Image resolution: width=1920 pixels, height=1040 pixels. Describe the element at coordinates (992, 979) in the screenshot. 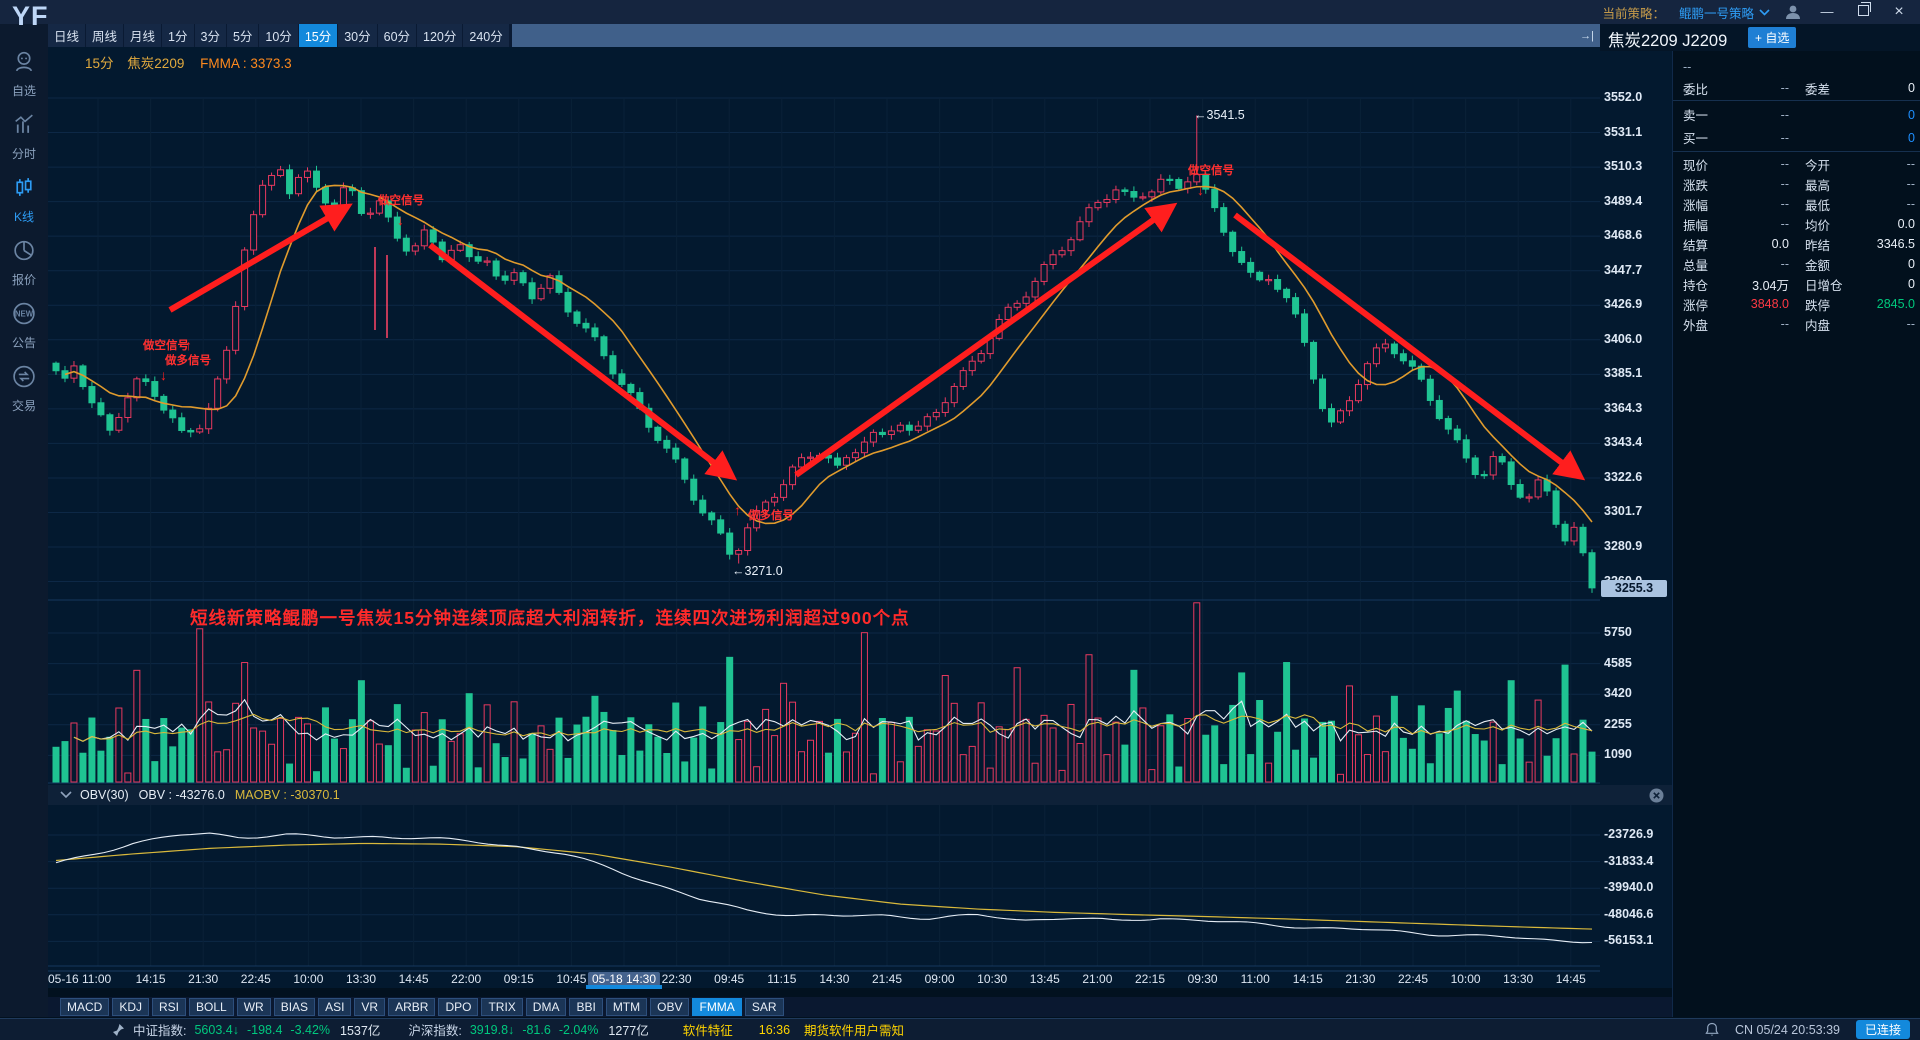

I see `time-tick-label: 10:30` at that location.